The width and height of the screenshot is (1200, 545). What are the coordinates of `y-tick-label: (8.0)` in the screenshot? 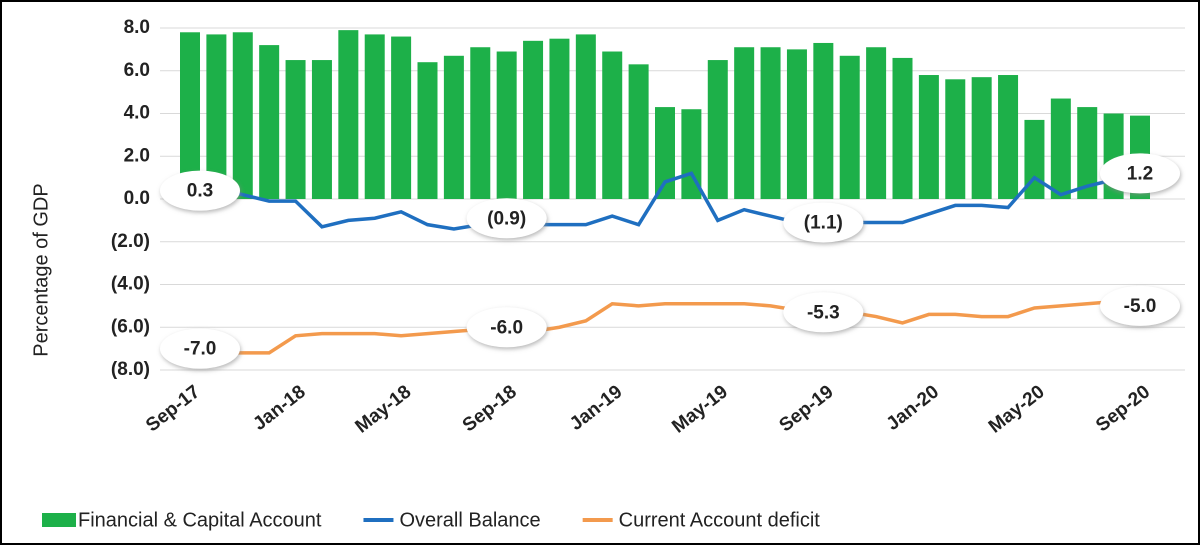 It's located at (130, 369).